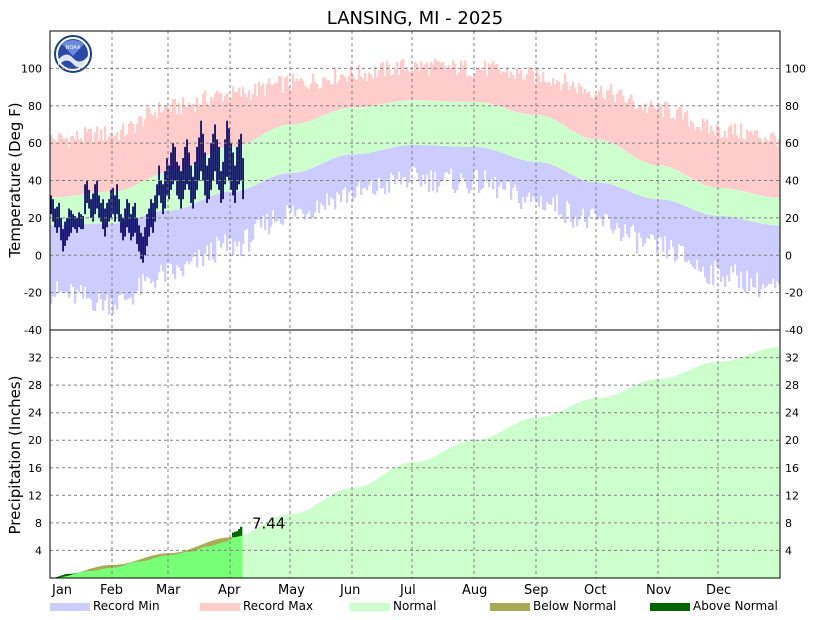  I want to click on precip-tick-label-left: 32, so click(35, 358).